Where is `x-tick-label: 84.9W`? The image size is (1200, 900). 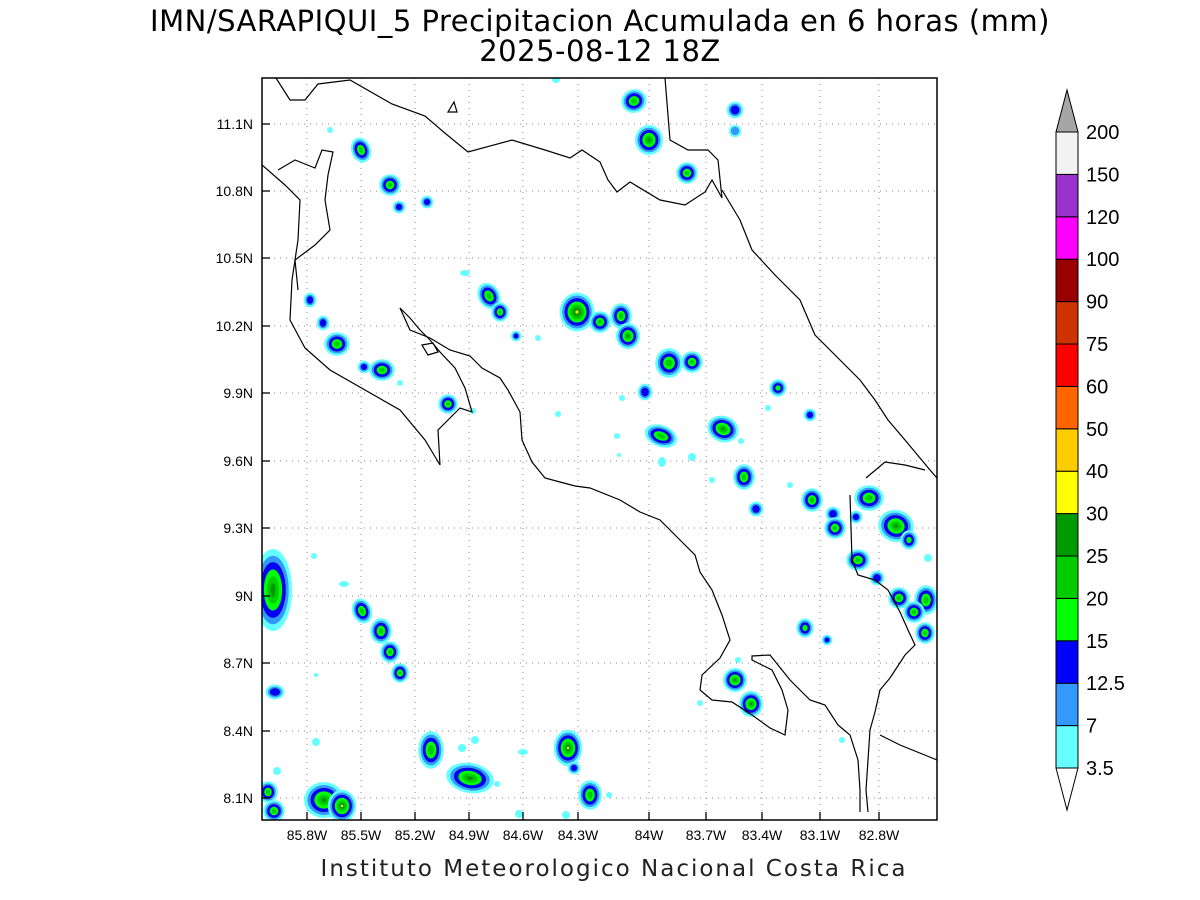
x-tick-label: 84.9W is located at coordinates (469, 835).